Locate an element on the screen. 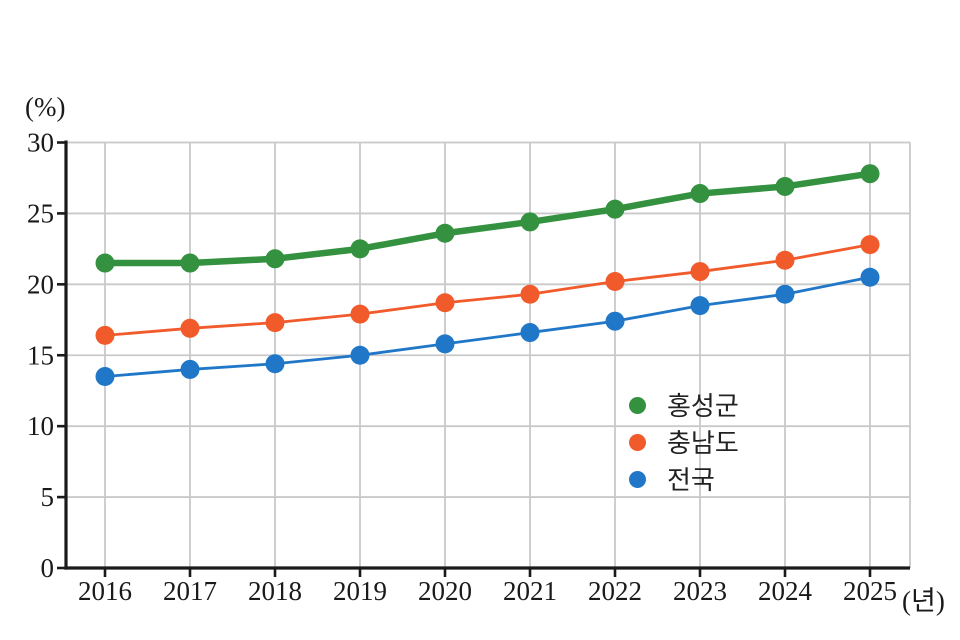  legend-item-hongseong: 홍성군 is located at coordinates (684, 405).